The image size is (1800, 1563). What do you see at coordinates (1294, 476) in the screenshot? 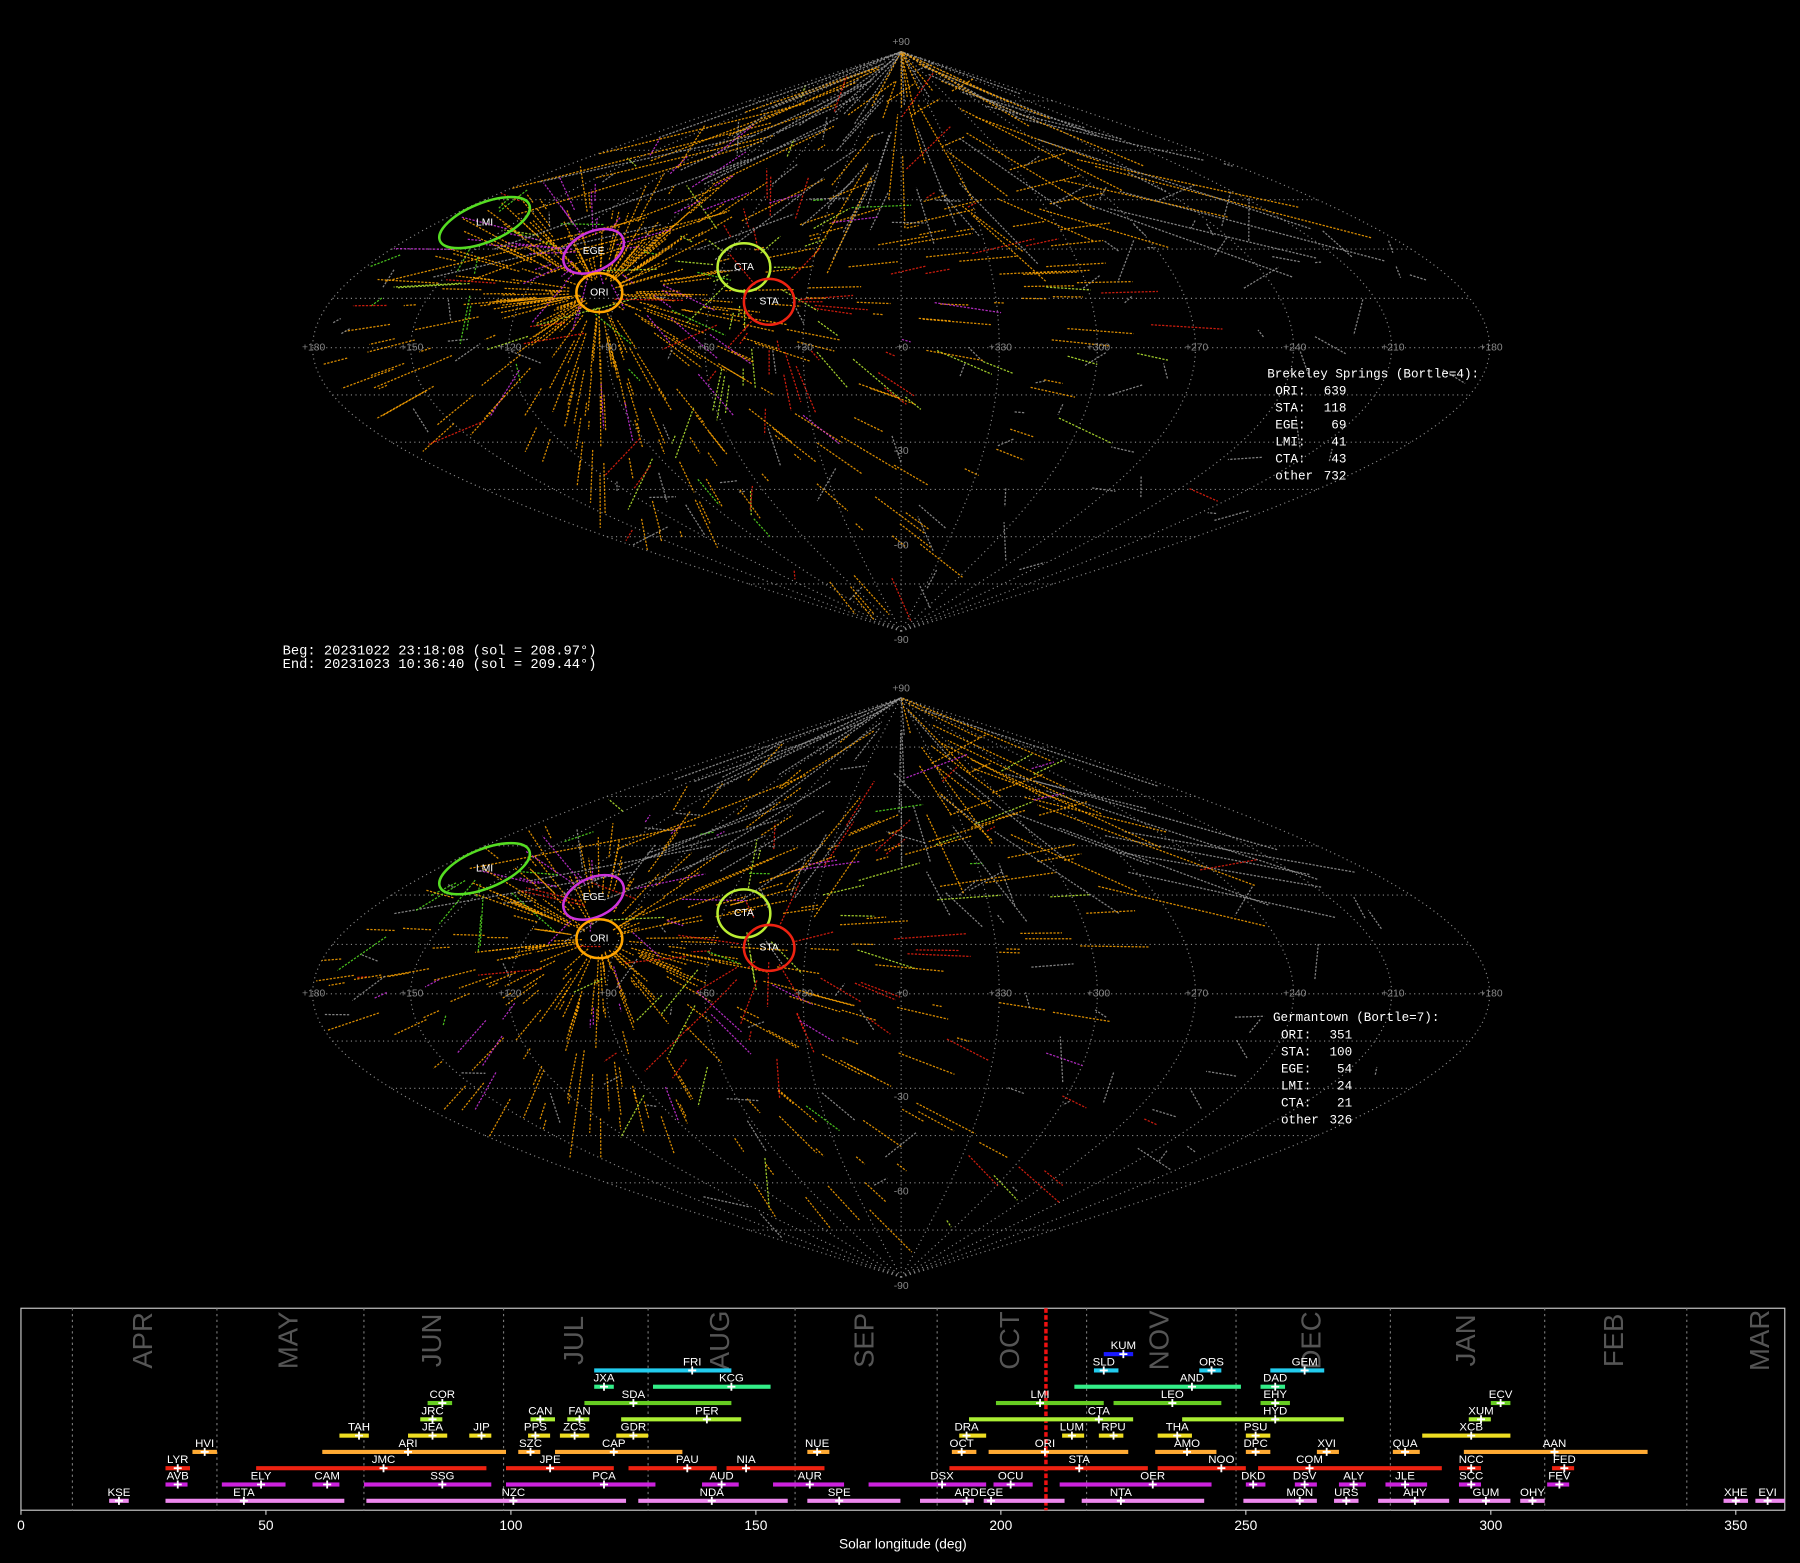
I see `count-label: other` at bounding box center [1294, 476].